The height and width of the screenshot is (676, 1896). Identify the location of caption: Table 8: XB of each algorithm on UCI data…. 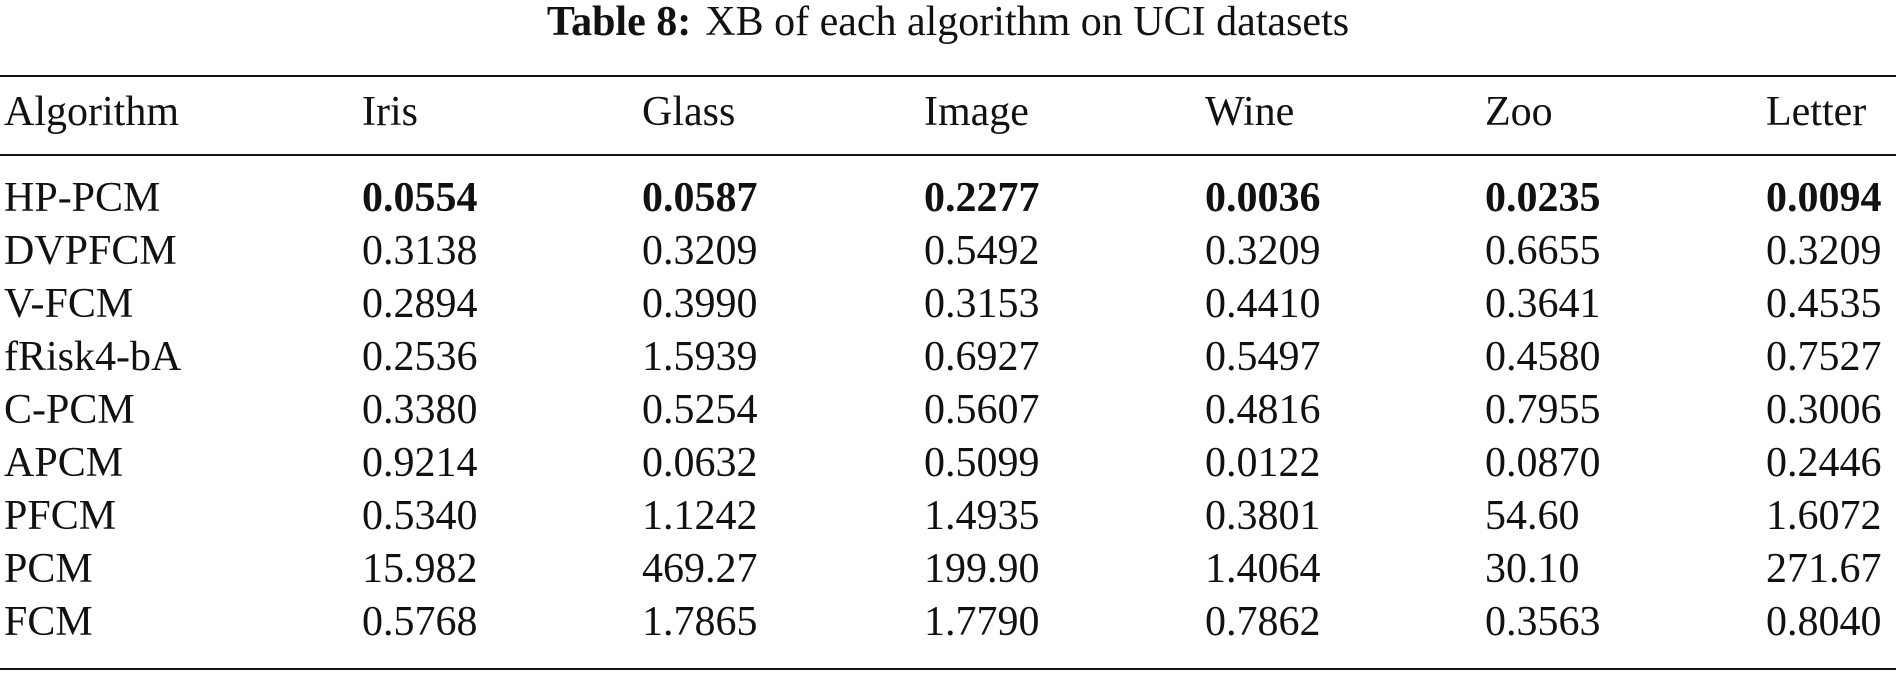
(948, 22).